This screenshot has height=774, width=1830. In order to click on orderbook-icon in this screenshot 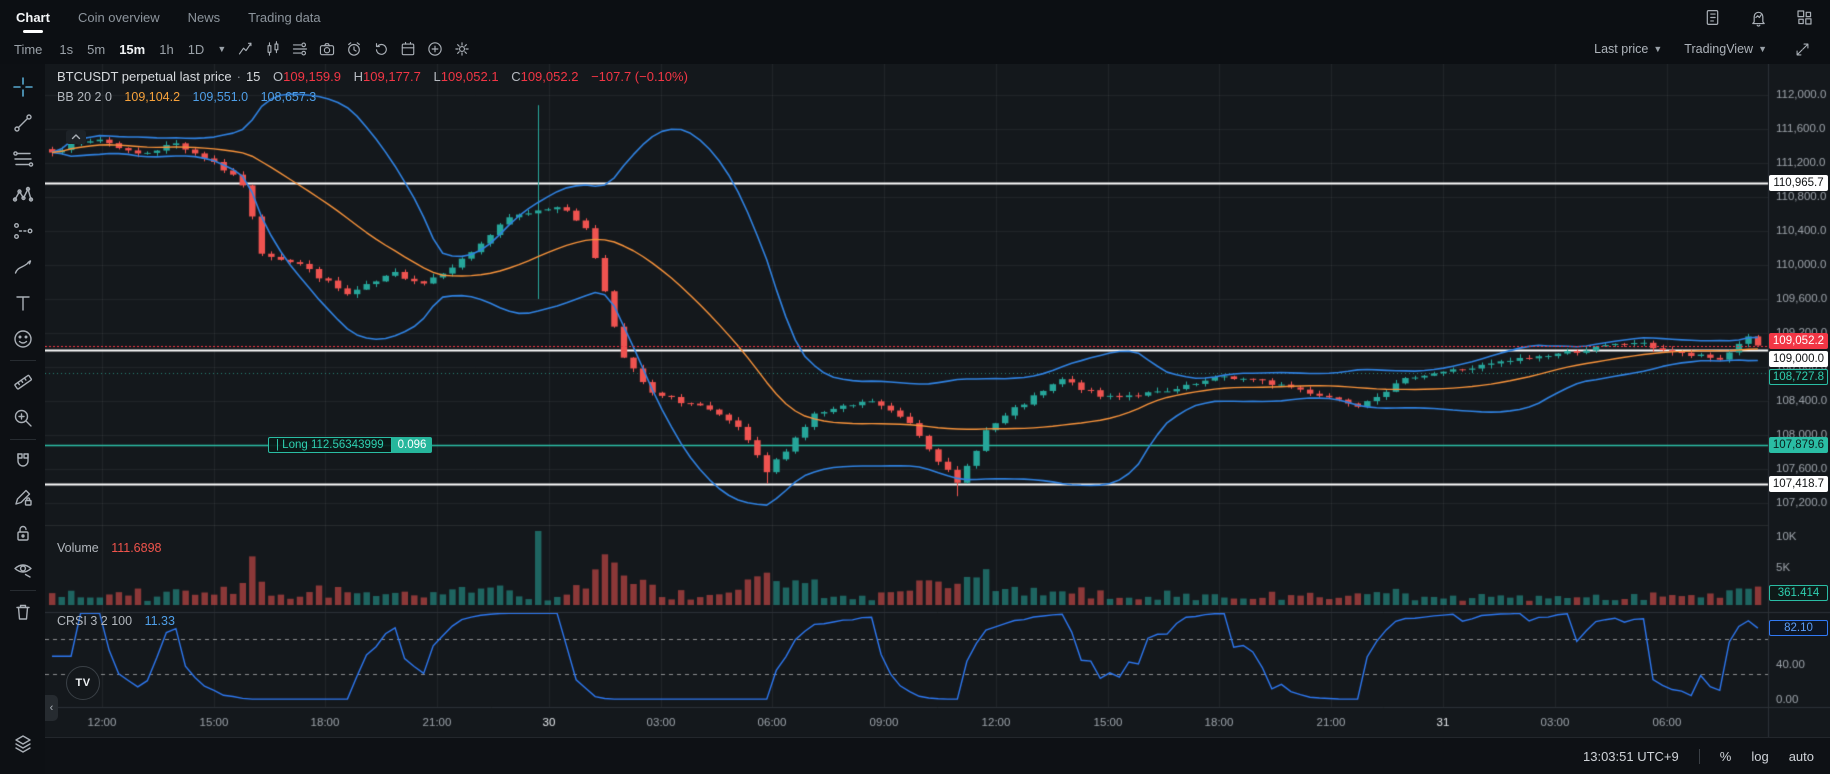, I will do `click(1712, 17)`.